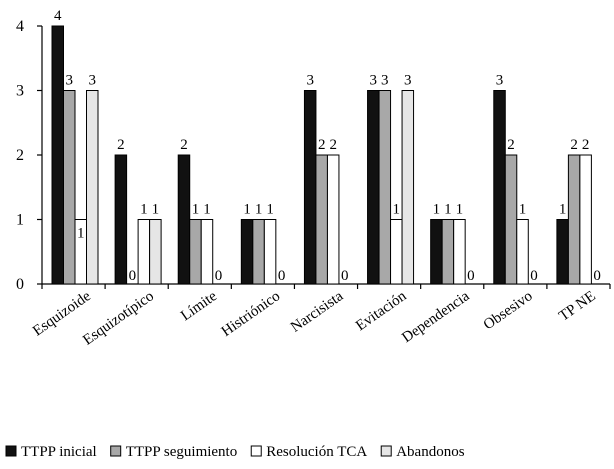 The width and height of the screenshot is (614, 469). What do you see at coordinates (333, 145) in the screenshot?
I see `data-label-3-5: 2` at bounding box center [333, 145].